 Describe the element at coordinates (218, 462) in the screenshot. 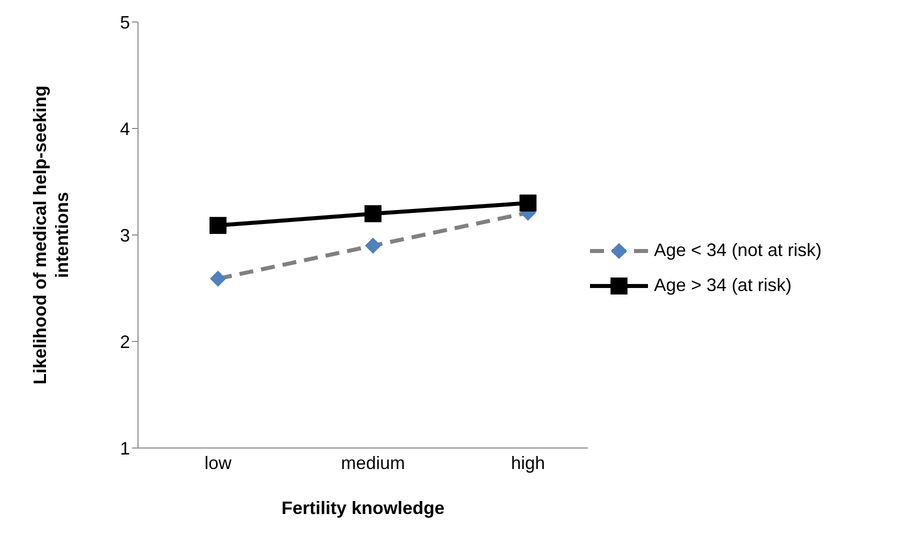

I see `x-tick-label: low` at that location.